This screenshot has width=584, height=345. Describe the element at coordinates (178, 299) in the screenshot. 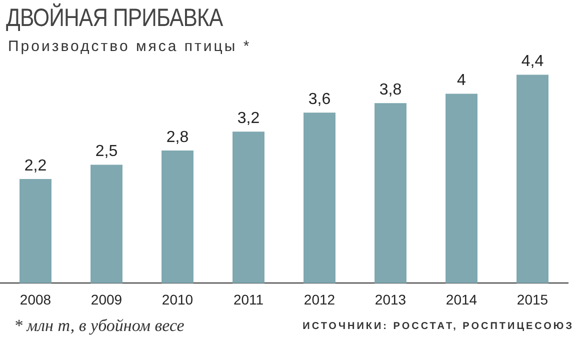

I see `x-tick-label: 2010` at that location.